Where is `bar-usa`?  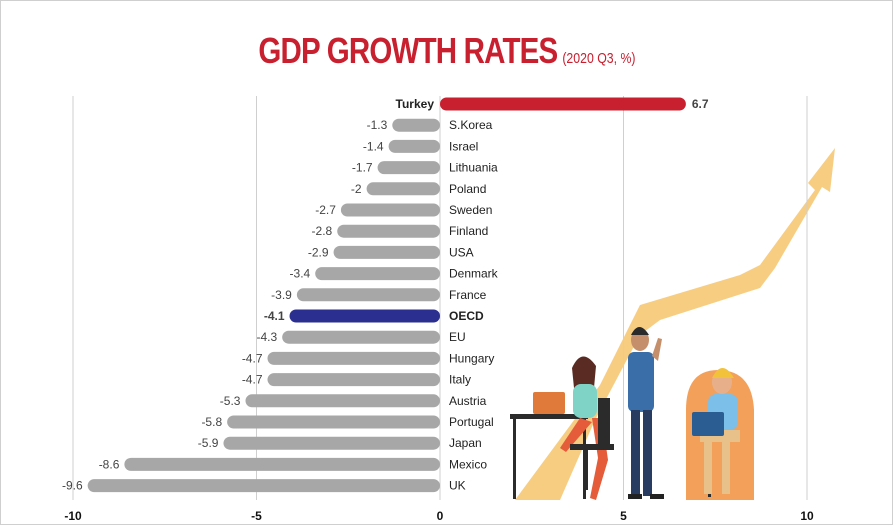
bar-usa is located at coordinates (386, 252).